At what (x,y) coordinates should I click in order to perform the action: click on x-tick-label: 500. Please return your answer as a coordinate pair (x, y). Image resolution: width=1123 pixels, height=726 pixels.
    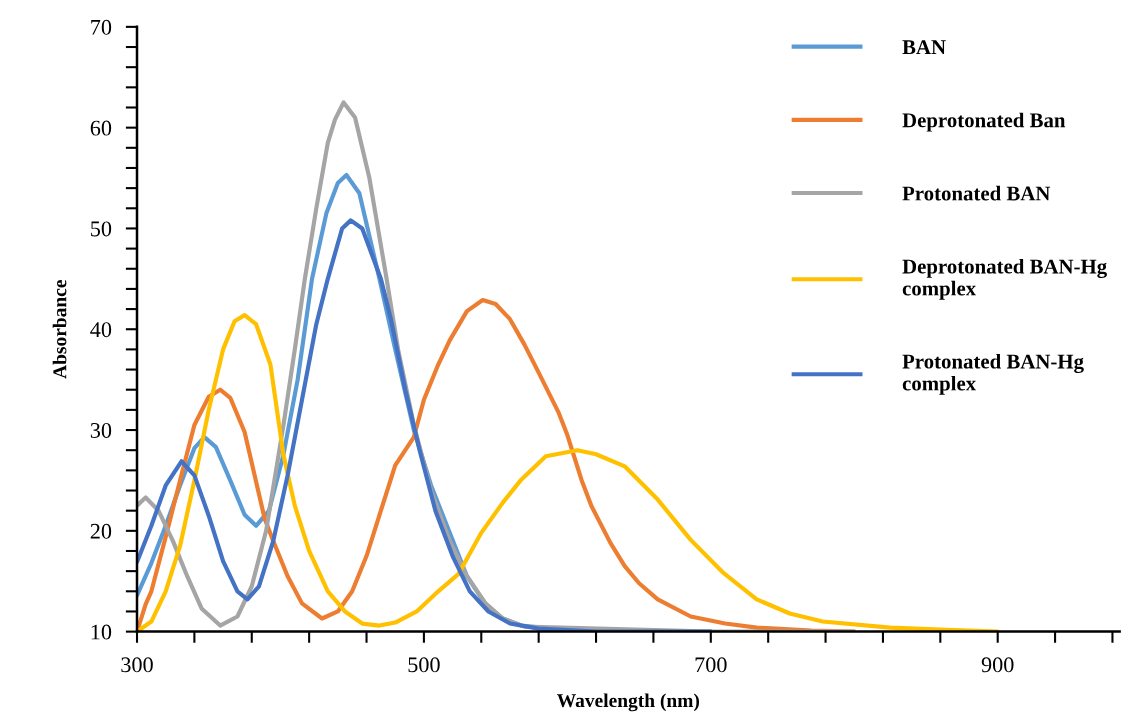
    Looking at the image, I should click on (424, 665).